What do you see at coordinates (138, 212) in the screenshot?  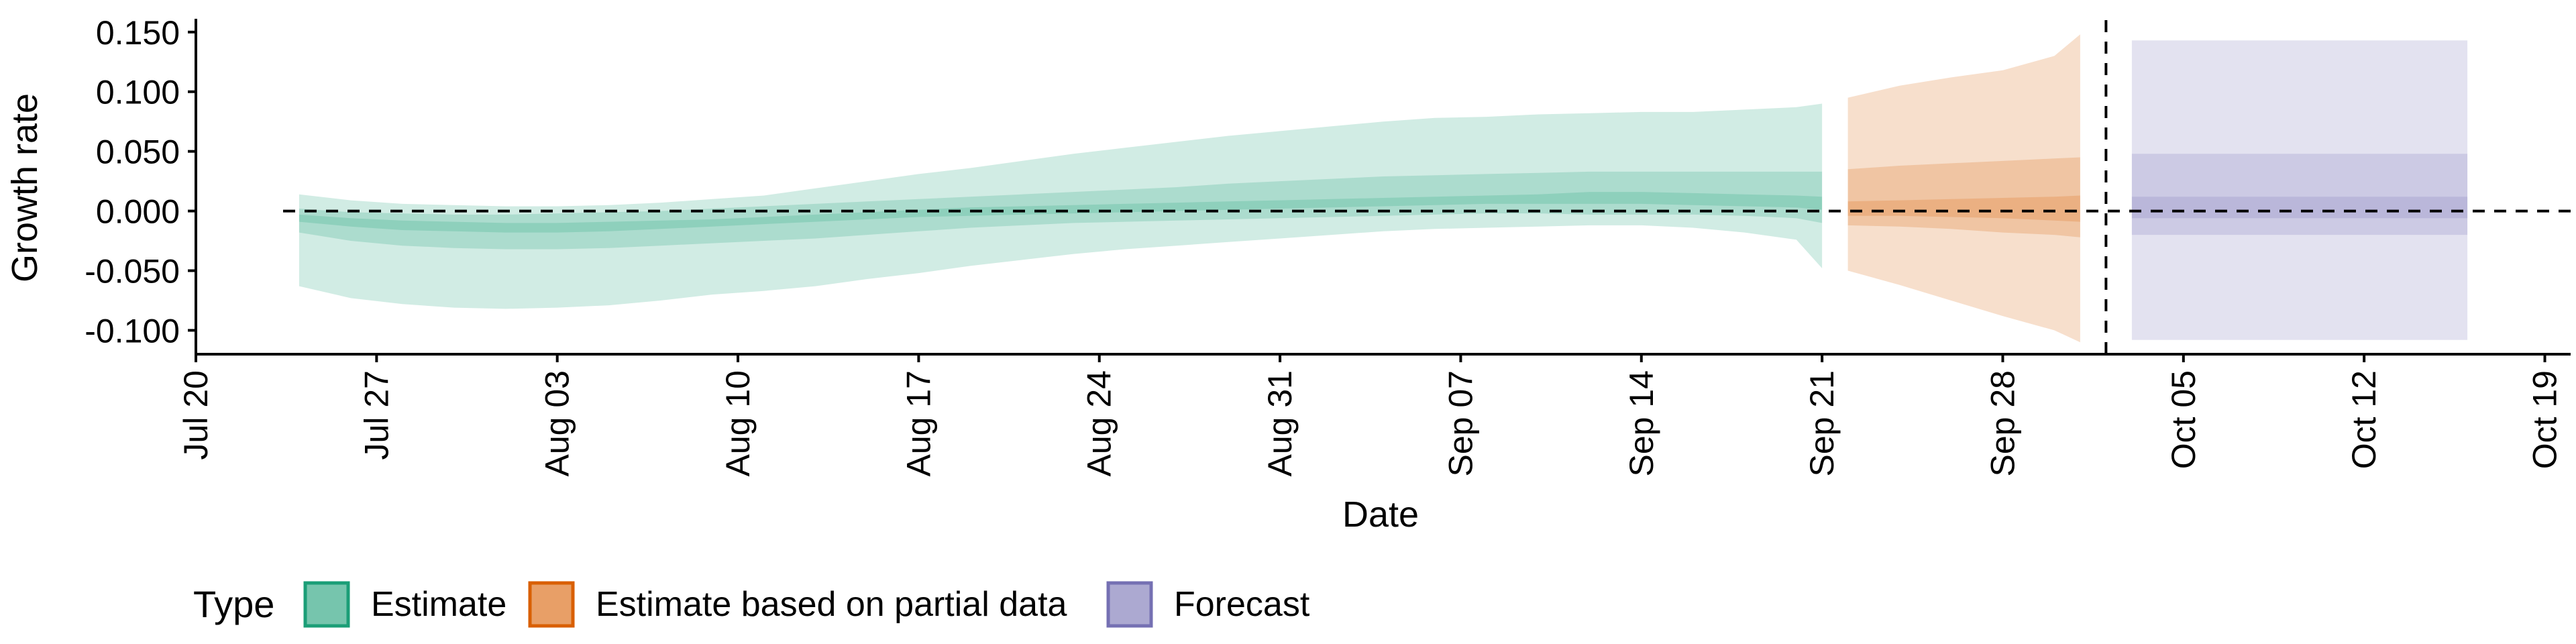 I see `y-tick-label: 0.000` at bounding box center [138, 212].